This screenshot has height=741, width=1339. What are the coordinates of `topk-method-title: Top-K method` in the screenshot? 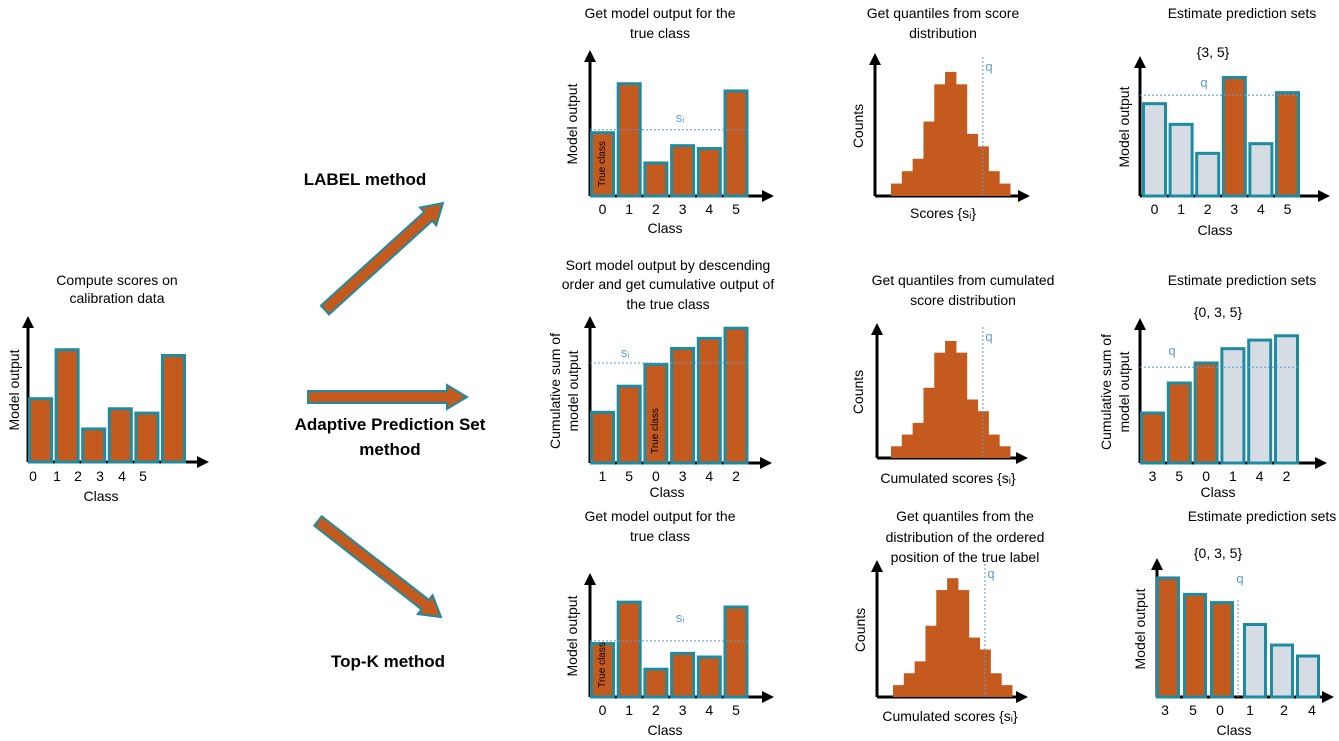 It's located at (388, 661).